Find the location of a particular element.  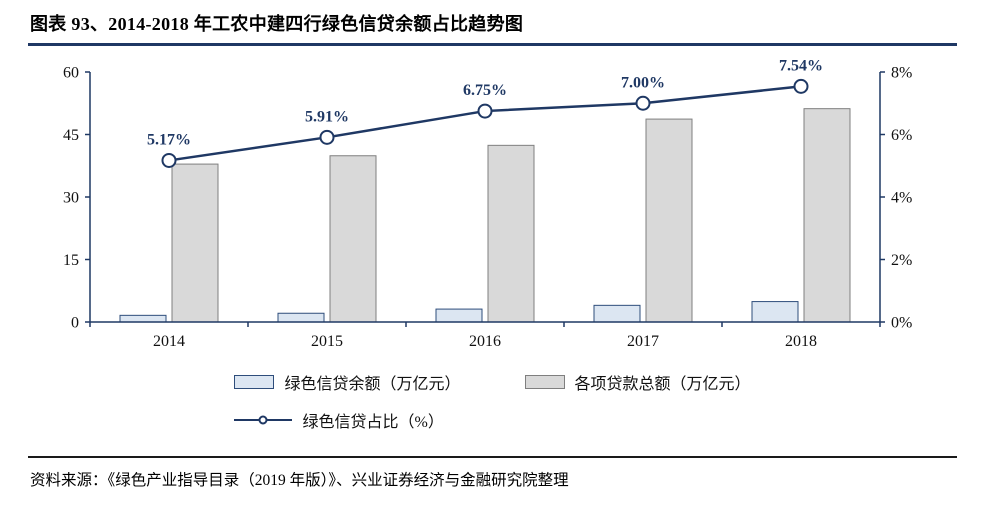

right-axis-tick-label: 0% is located at coordinates (901, 323).